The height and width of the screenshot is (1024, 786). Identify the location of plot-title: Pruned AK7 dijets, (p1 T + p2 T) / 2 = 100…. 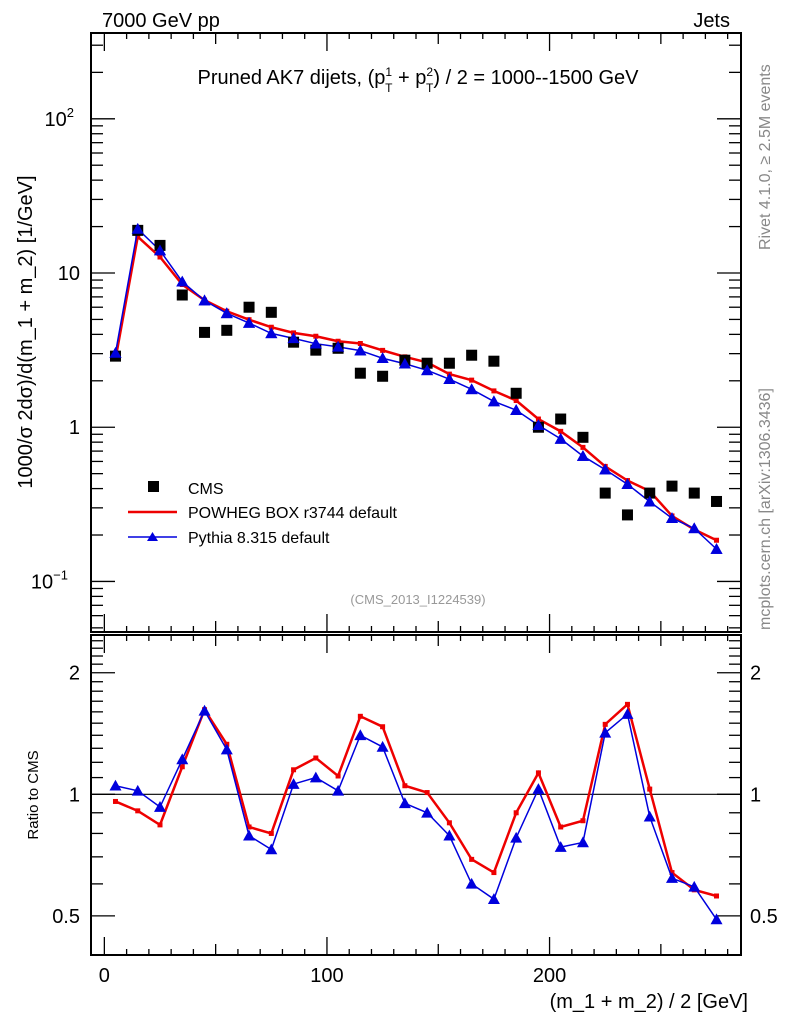
(418, 80).